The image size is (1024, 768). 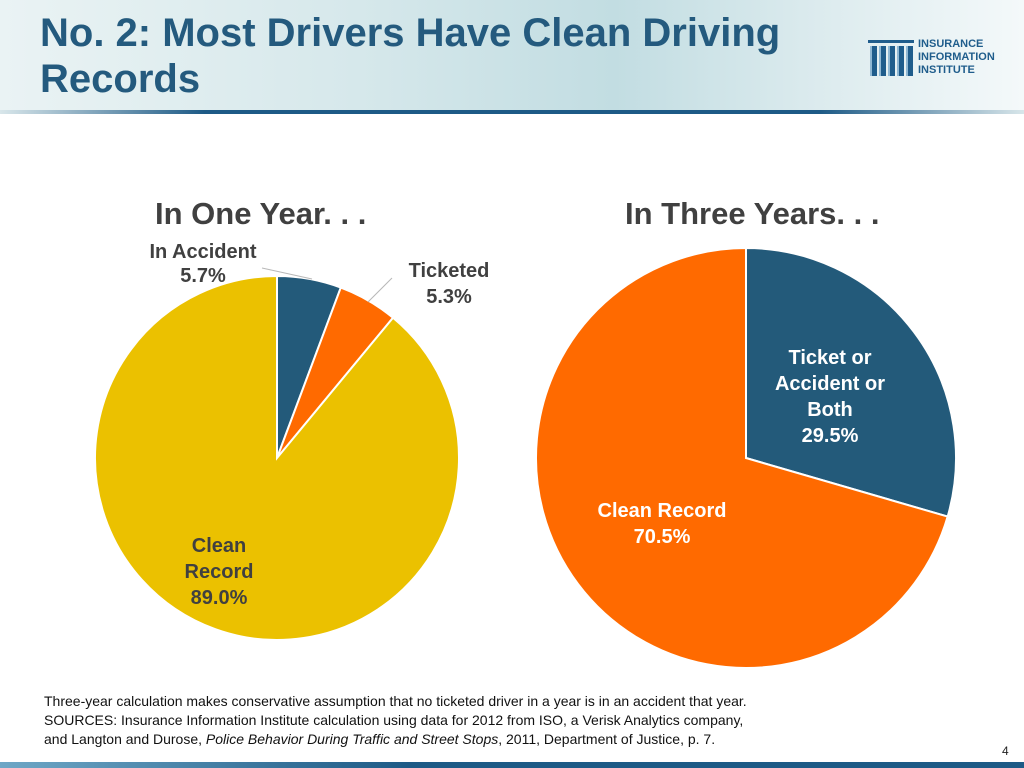 What do you see at coordinates (956, 57) in the screenshot?
I see `logo-line-2: INFORMATION` at bounding box center [956, 57].